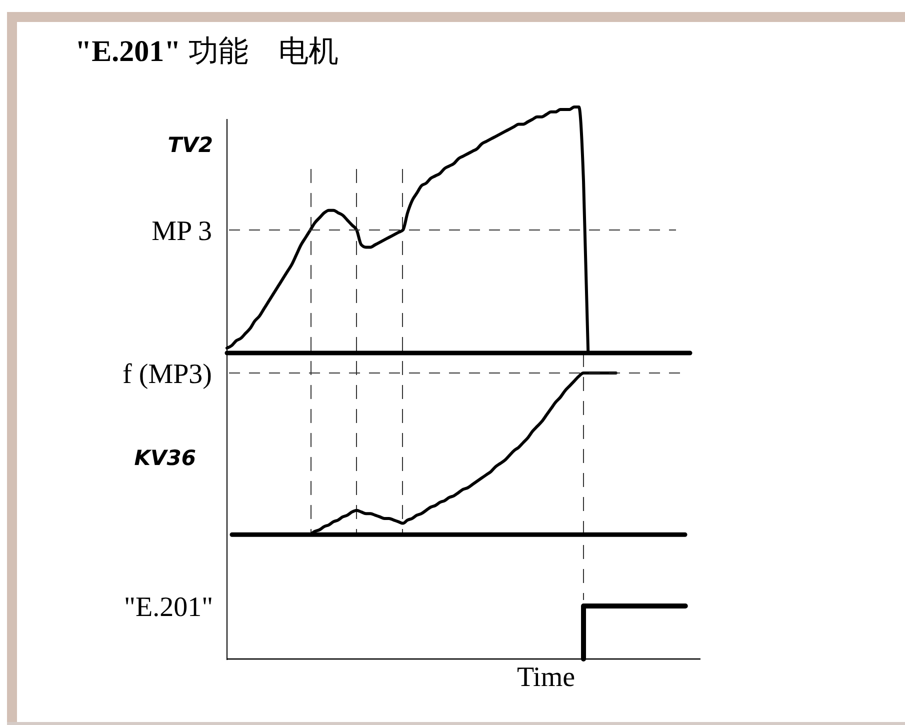 This screenshot has height=725, width=905. I want to click on x-axis-title: Time, so click(546, 677).